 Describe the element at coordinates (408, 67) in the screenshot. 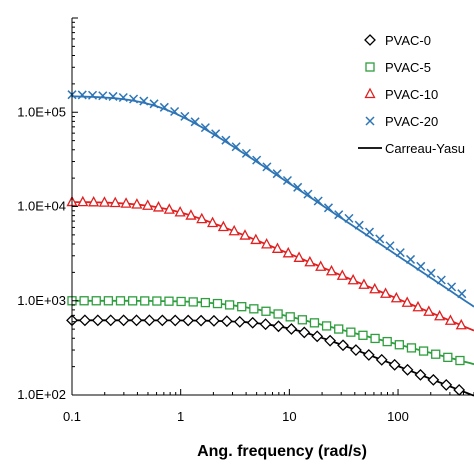

I see `legend-label: PVAC-5` at that location.